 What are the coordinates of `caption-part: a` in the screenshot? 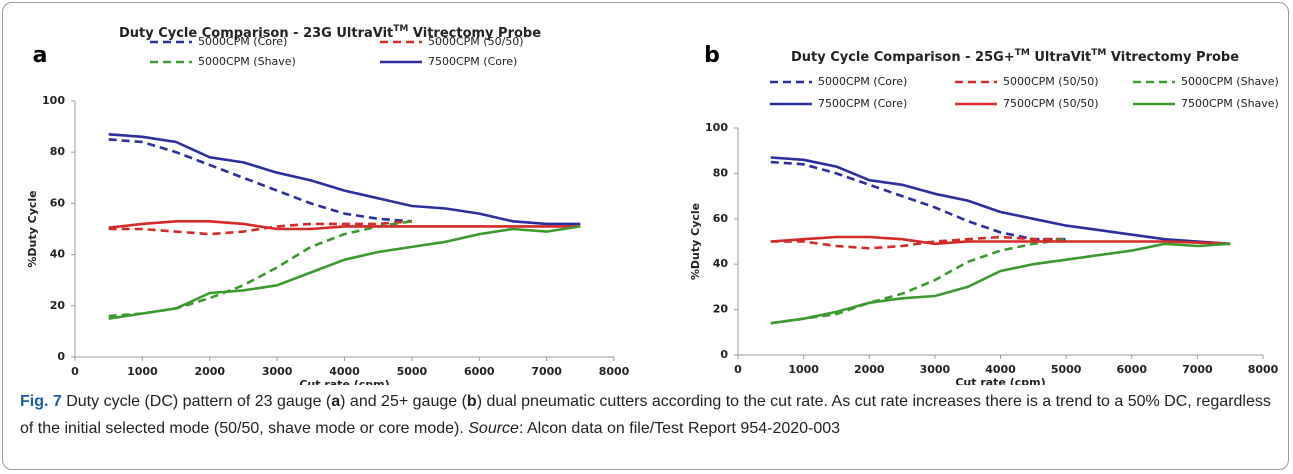 It's located at (336, 401).